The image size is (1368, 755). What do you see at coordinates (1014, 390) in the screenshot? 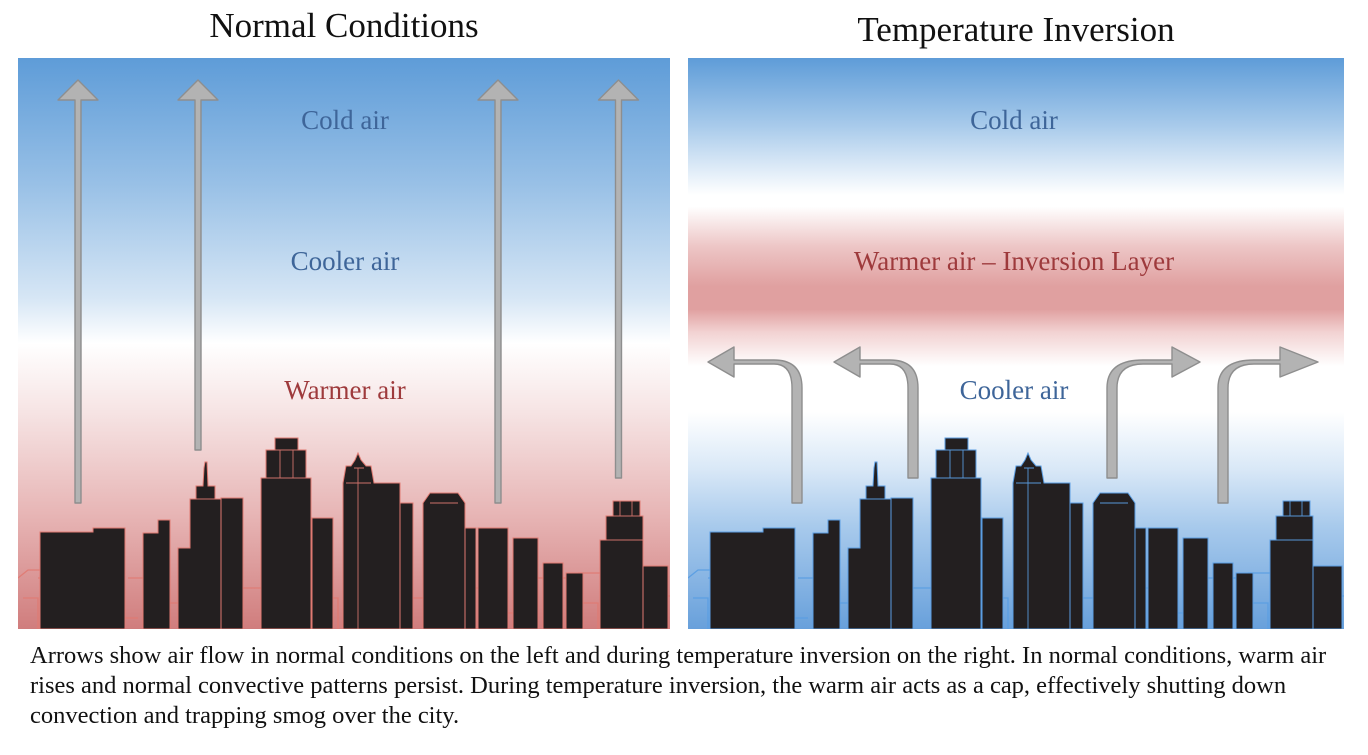
I see `cooler-air-label-right: Cooler air` at bounding box center [1014, 390].